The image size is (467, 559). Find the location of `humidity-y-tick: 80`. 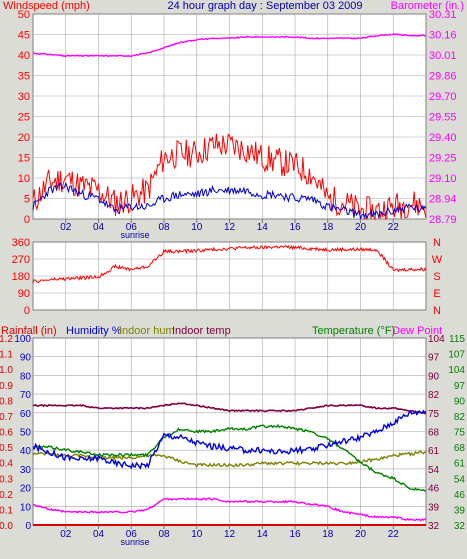

humidity-y-tick: 80 is located at coordinates (26, 376).